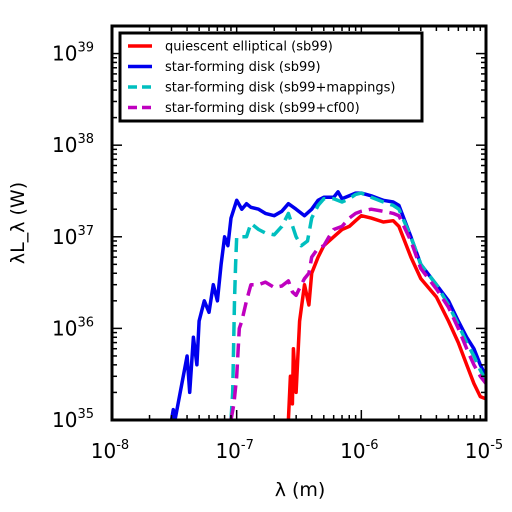 Image resolution: width=512 pixels, height=512 pixels. Describe the element at coordinates (18, 223) in the screenshot. I see `y-axis-label: λL_λ (W)` at that location.